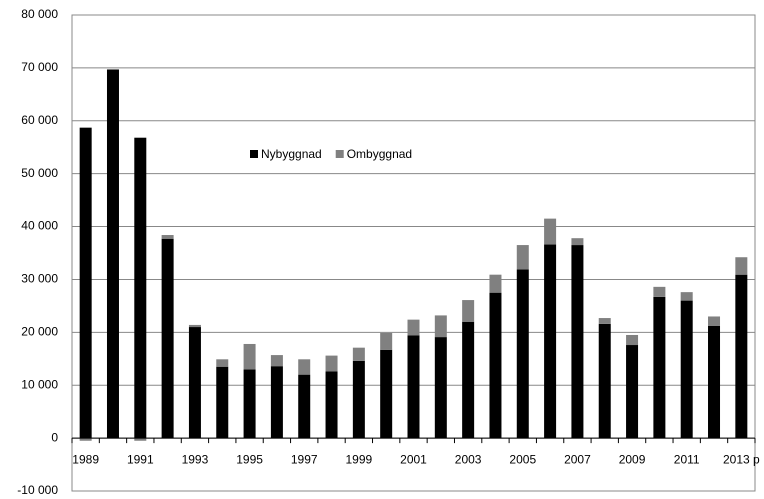 This screenshot has width=764, height=499. What do you see at coordinates (39, 332) in the screenshot?
I see `y-tick-label: 20 000` at bounding box center [39, 332].